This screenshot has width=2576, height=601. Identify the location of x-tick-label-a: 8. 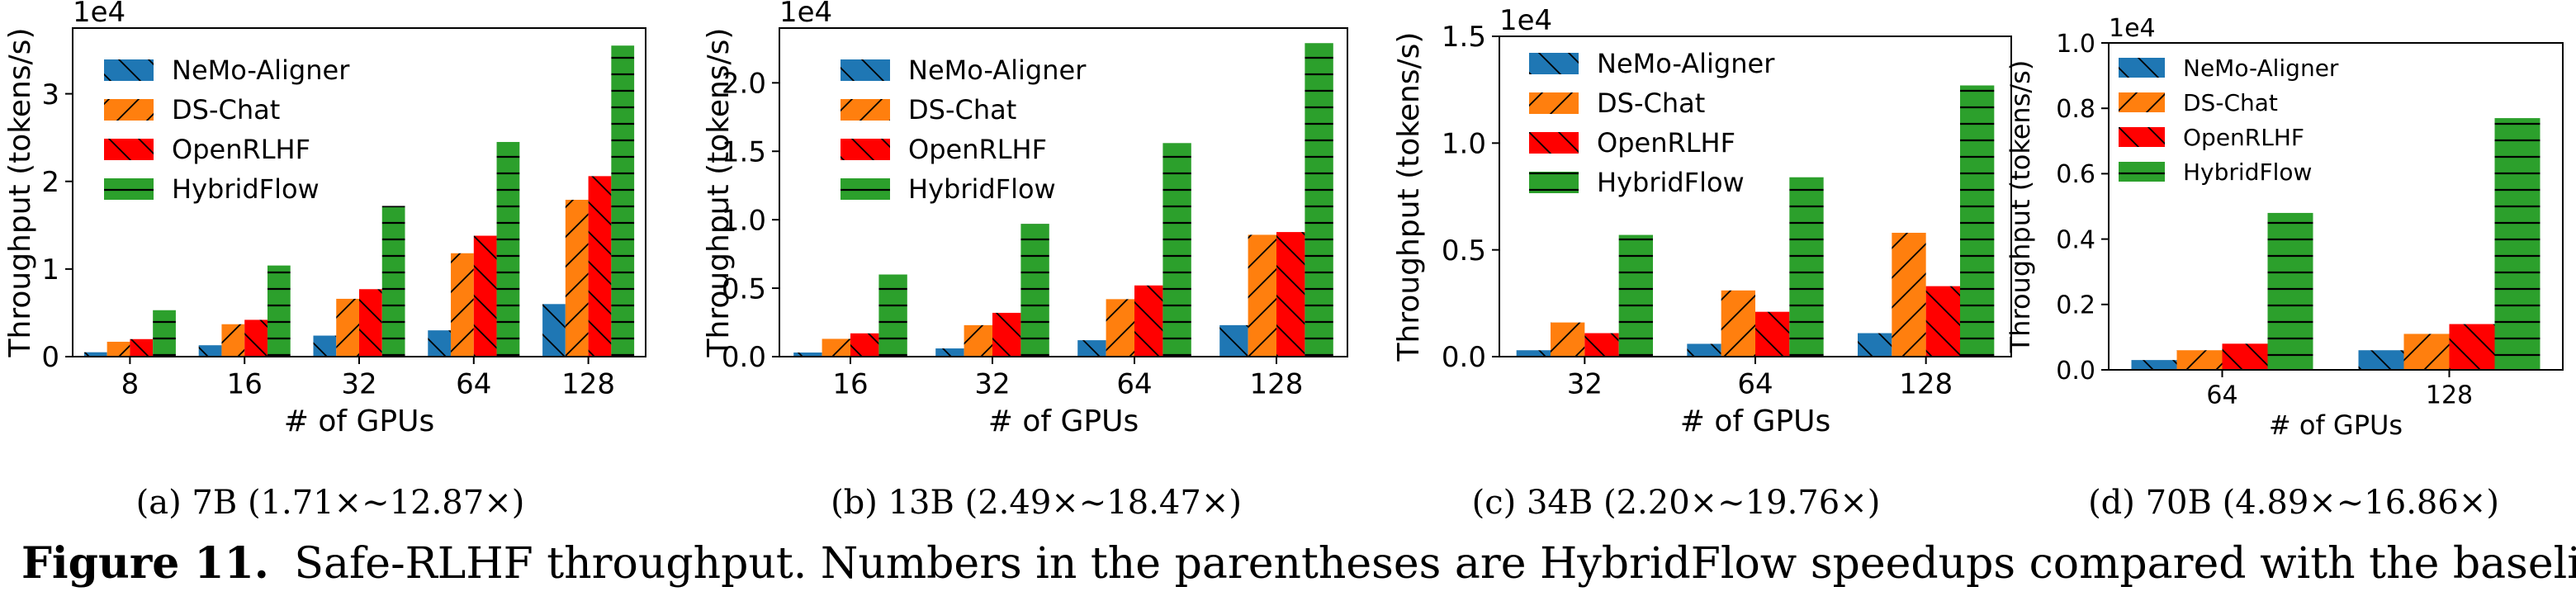
(130, 384).